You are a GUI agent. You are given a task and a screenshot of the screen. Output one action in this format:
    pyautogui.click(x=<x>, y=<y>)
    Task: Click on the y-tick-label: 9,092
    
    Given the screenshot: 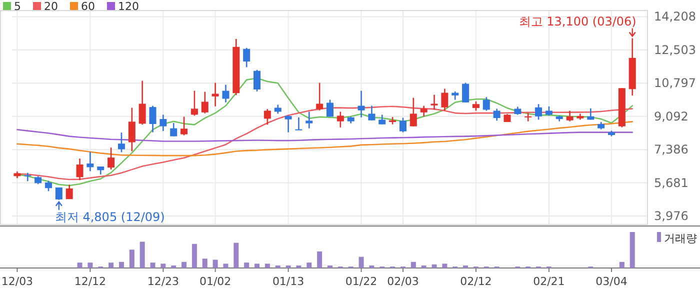 What is the action you would take?
    pyautogui.click(x=671, y=116)
    